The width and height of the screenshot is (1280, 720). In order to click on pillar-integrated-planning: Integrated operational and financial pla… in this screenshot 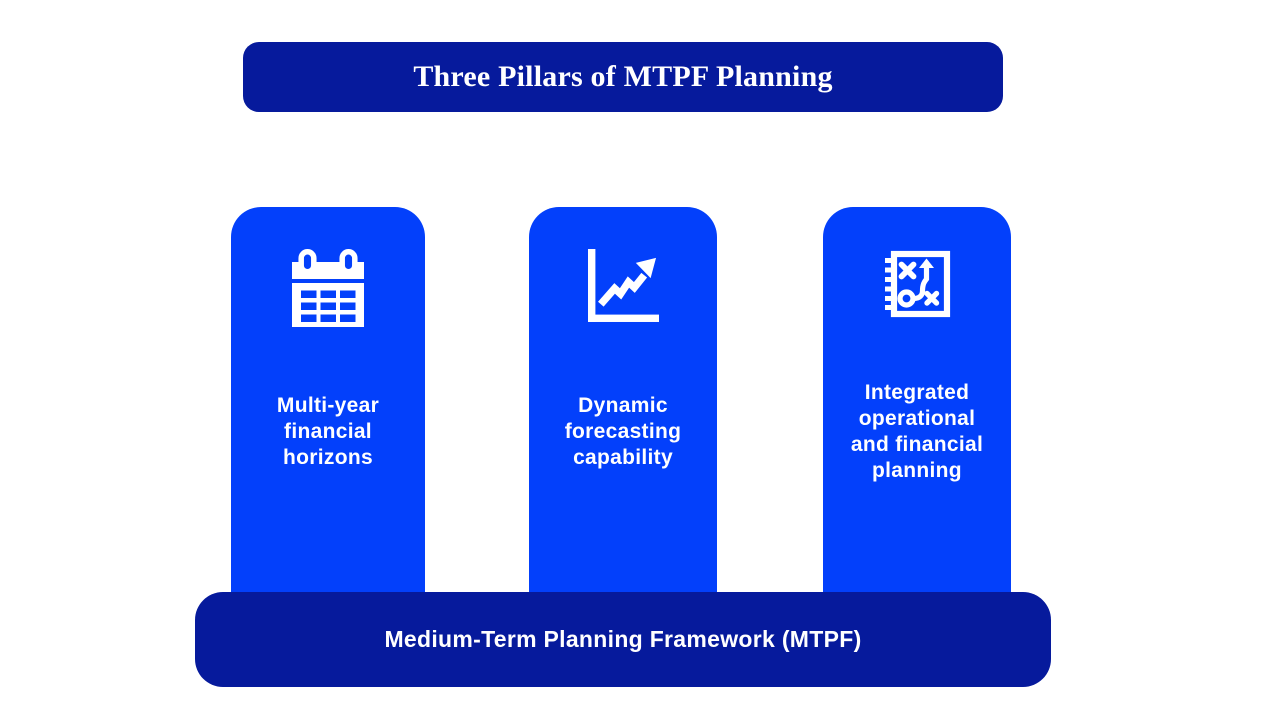, I will do `click(917, 399)`.